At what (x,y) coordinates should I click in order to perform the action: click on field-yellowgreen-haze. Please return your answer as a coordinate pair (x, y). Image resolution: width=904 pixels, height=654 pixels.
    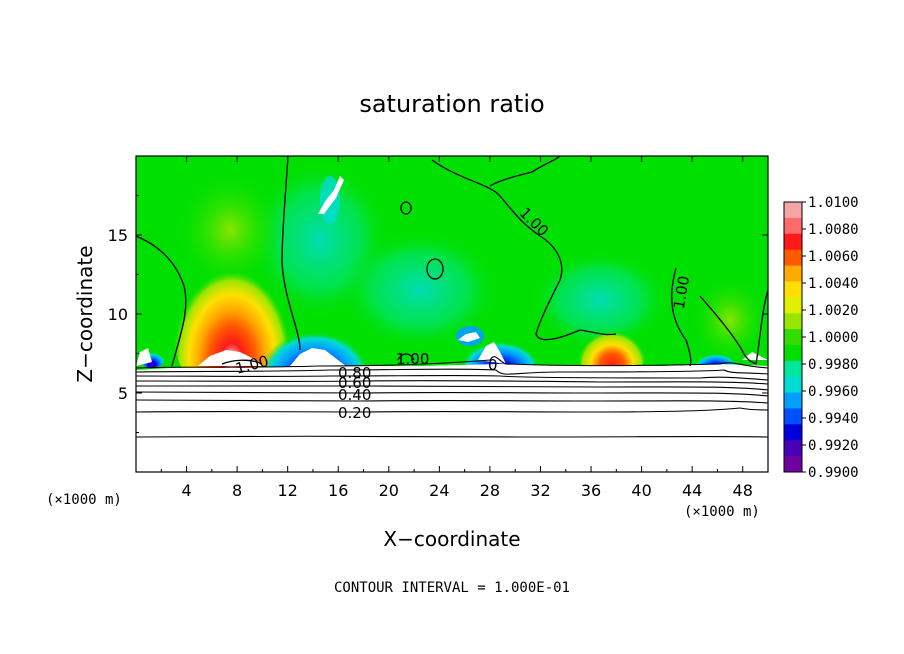
    Looking at the image, I should click on (729, 320).